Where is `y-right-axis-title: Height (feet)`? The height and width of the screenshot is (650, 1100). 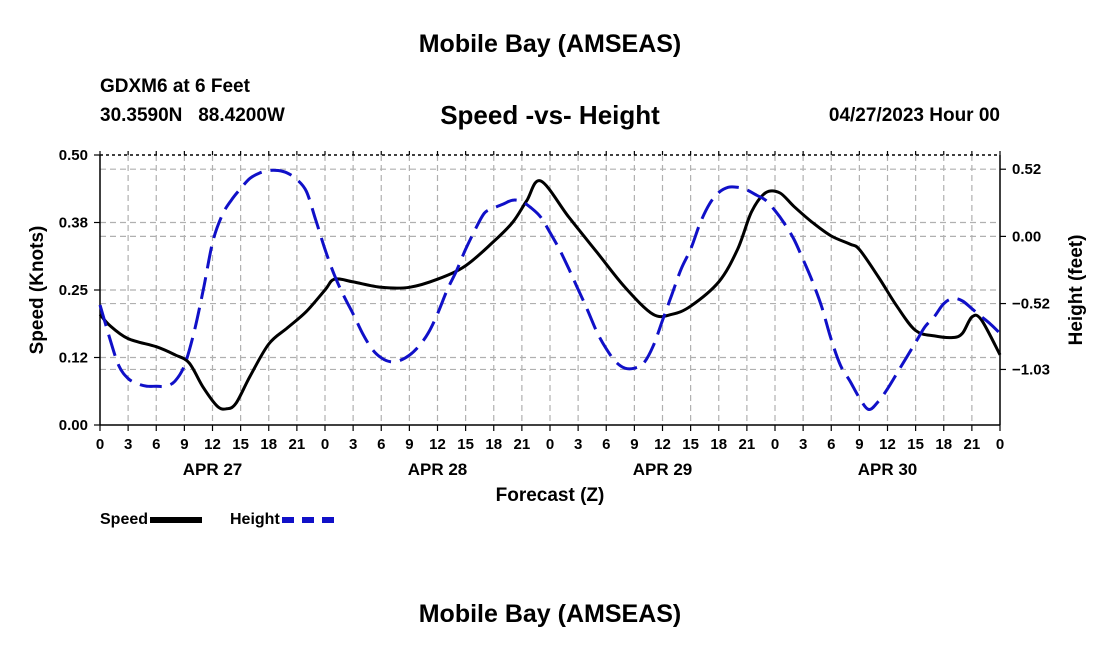 y-right-axis-title: Height (feet) is located at coordinates (1076, 290).